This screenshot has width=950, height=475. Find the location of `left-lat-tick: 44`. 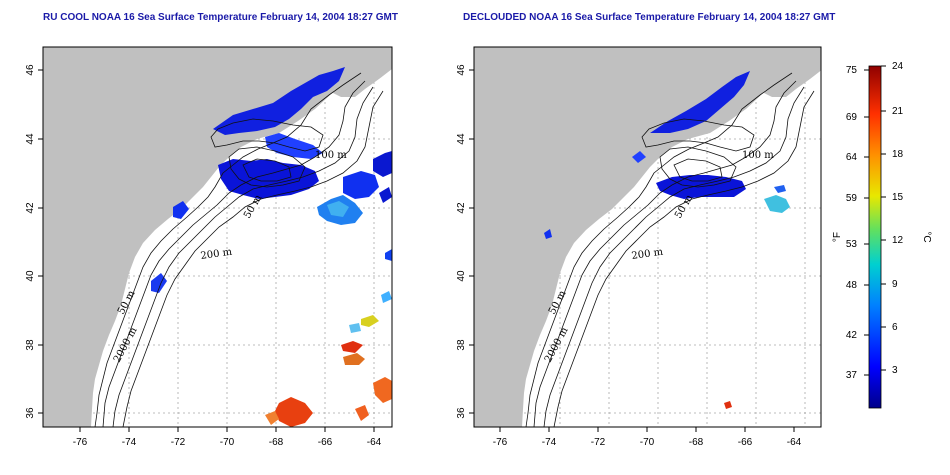

left-lat-tick: 44 is located at coordinates (30, 139).